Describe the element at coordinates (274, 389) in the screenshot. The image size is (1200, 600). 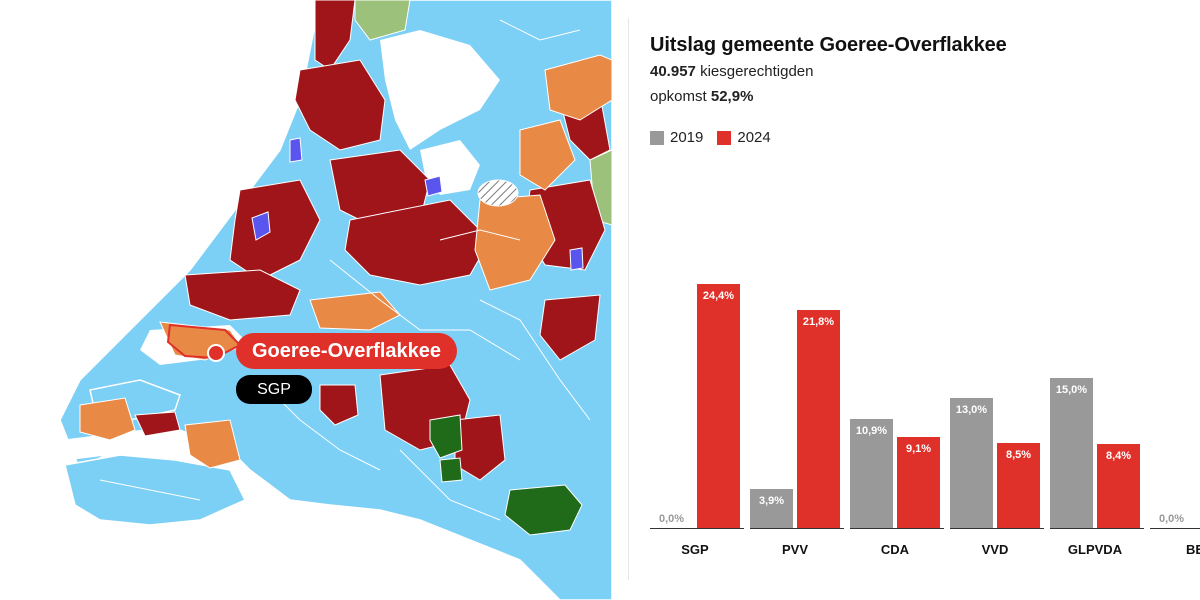
I see `winner-party-badge: SGP` at that location.